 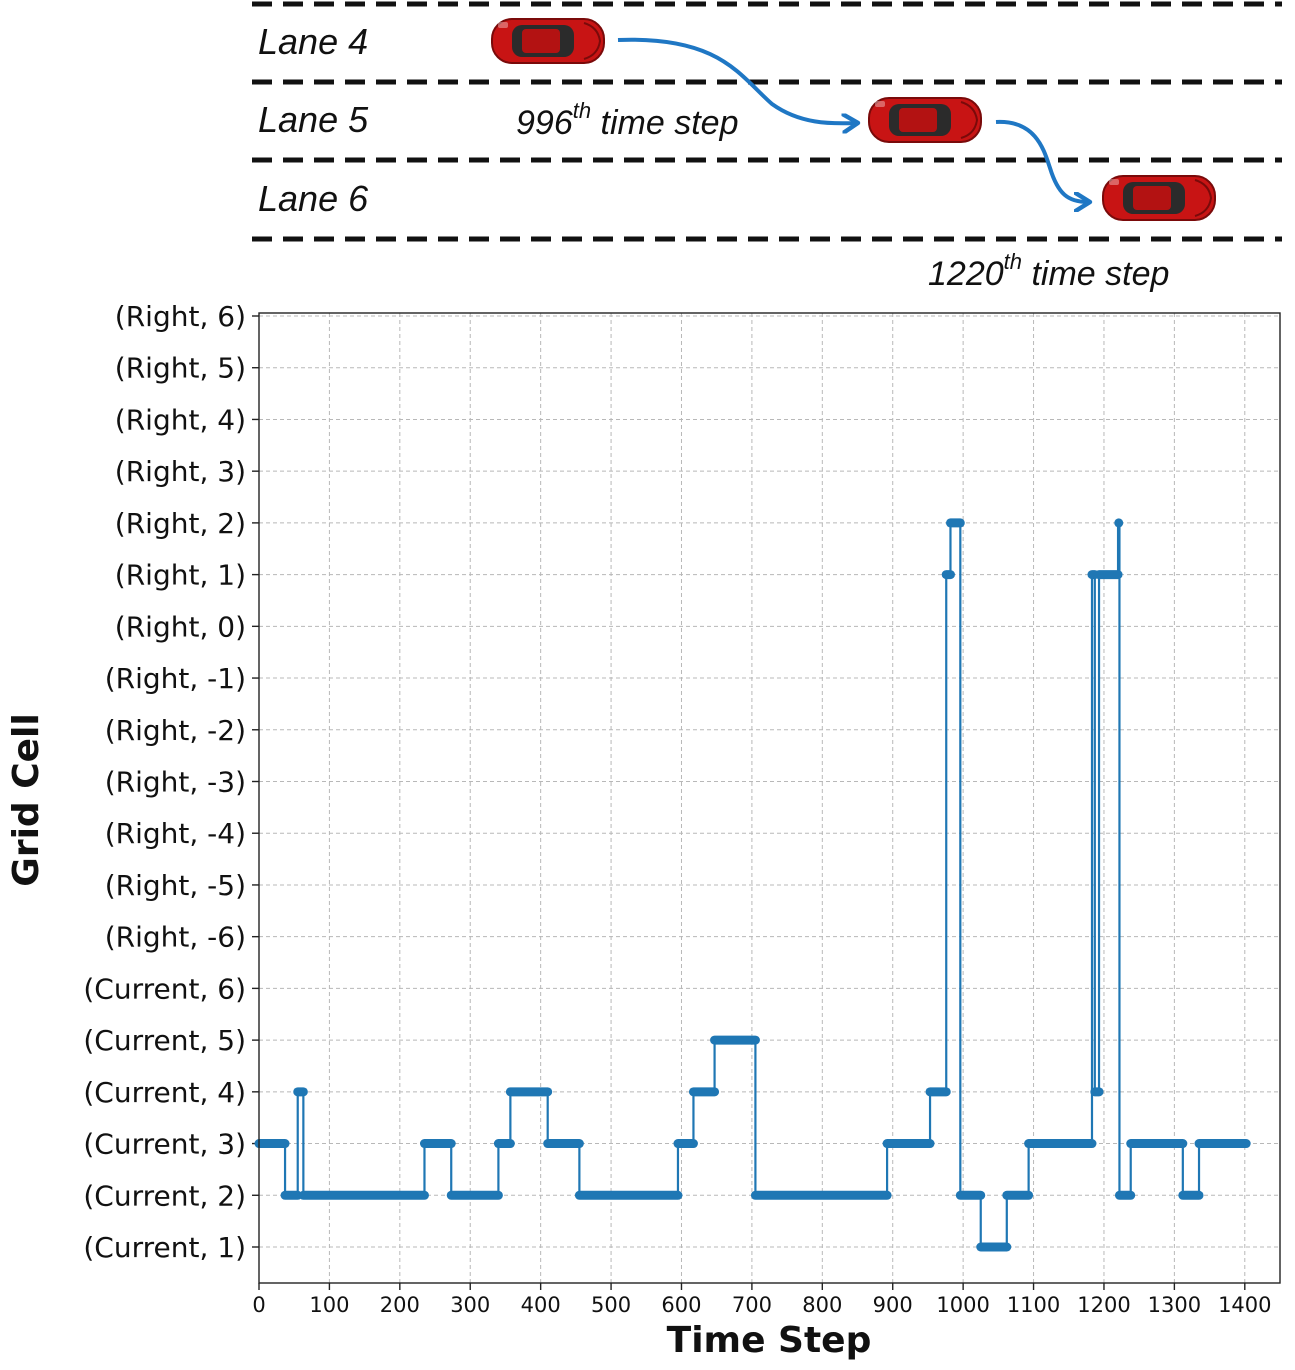 What do you see at coordinates (752, 1305) in the screenshot?
I see `x-tick-label: 700` at bounding box center [752, 1305].